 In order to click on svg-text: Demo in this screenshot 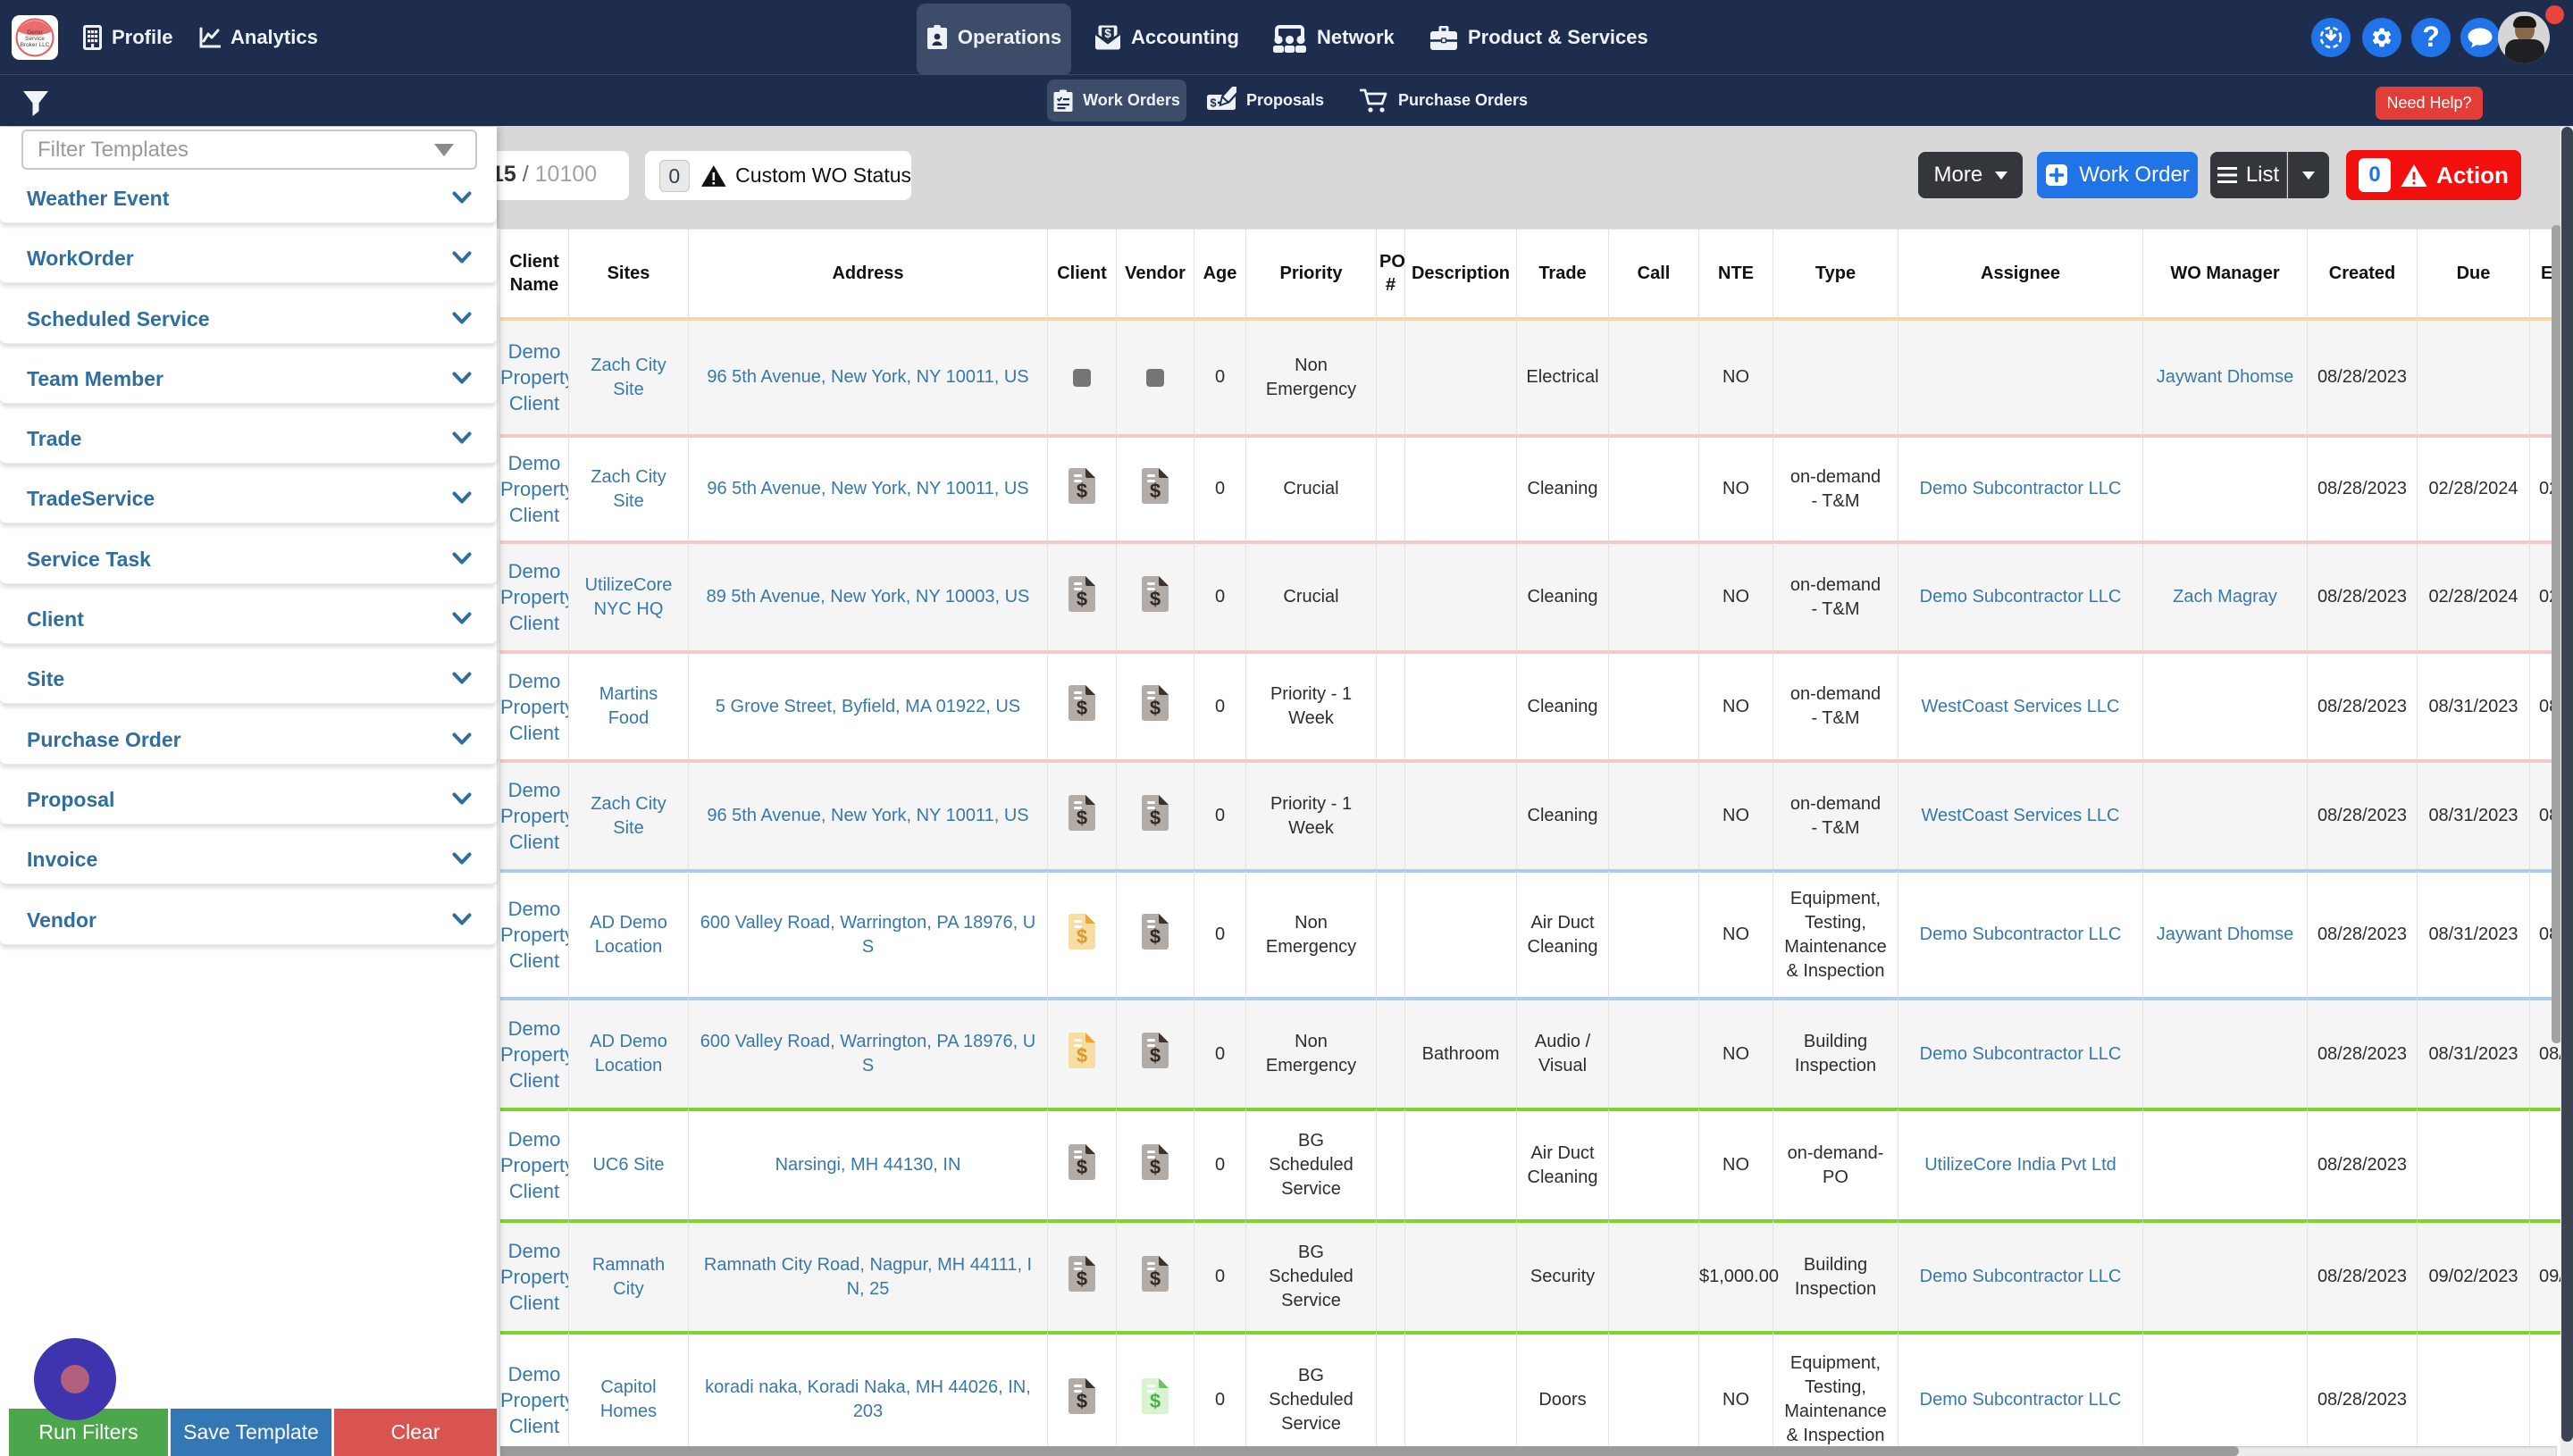, I will do `click(35, 32)`.